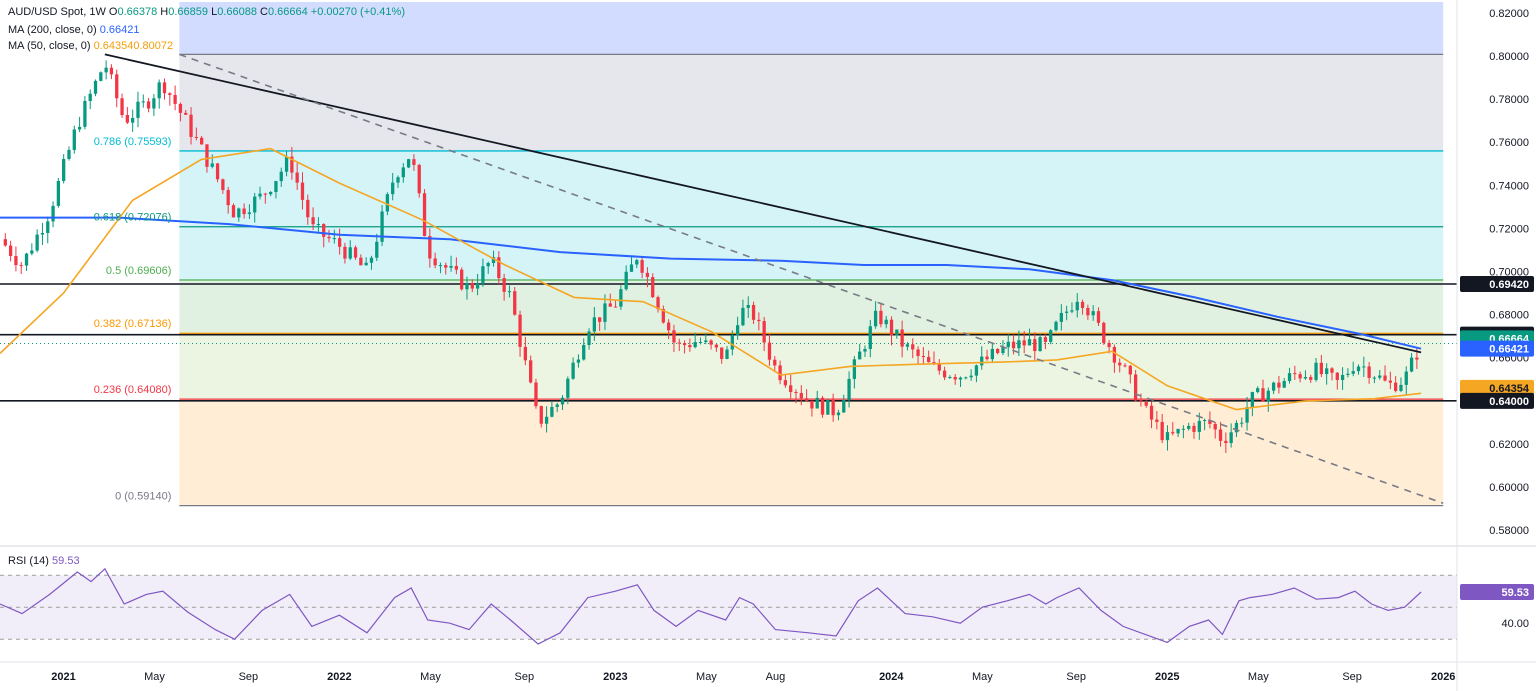 This screenshot has width=1536, height=691. What do you see at coordinates (1497, 400) in the screenshot?
I see `price-badge` at bounding box center [1497, 400].